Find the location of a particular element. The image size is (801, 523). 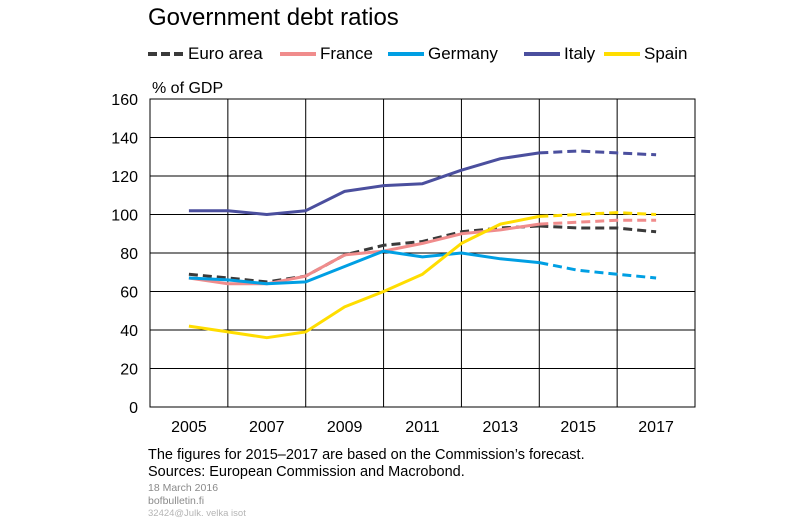

legend-label: Euro area is located at coordinates (225, 53).